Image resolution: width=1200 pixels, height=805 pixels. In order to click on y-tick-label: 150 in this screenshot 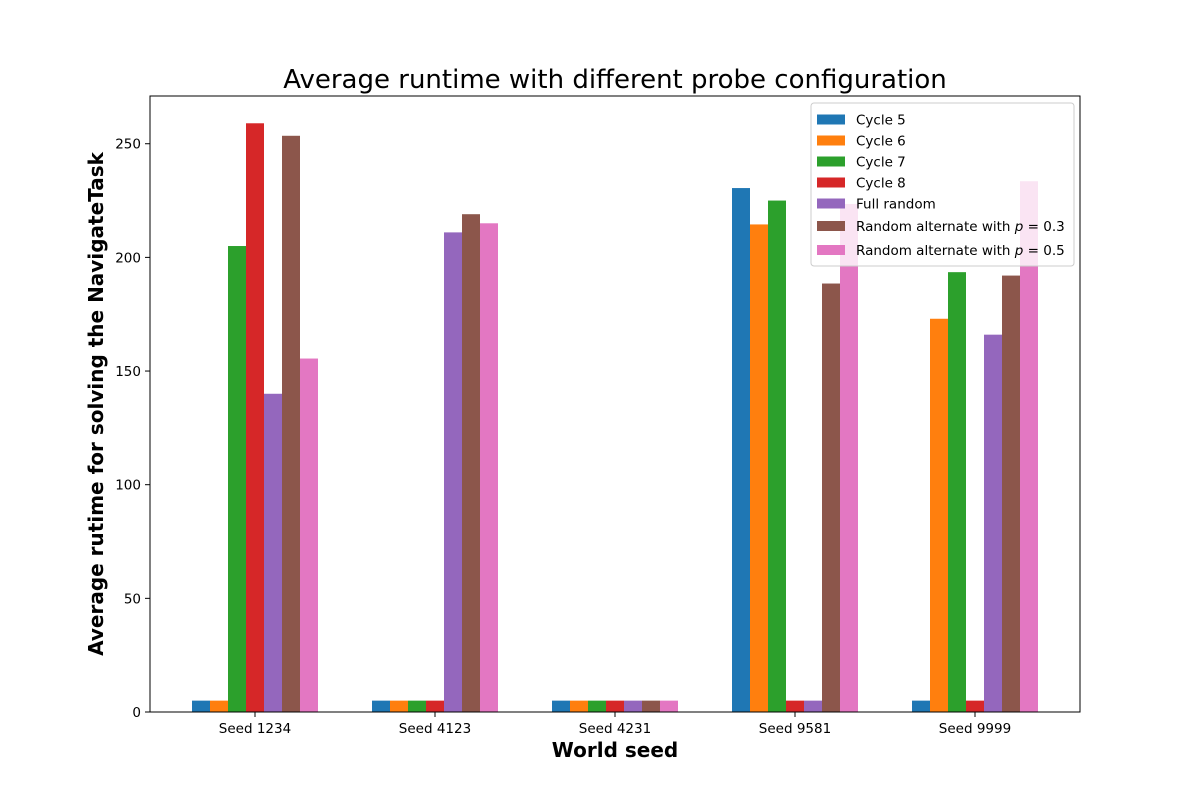, I will do `click(128, 372)`.